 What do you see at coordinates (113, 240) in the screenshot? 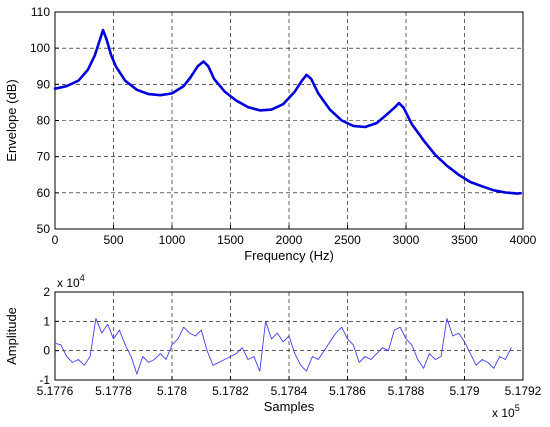
I see `x-tick-label: 500` at bounding box center [113, 240].